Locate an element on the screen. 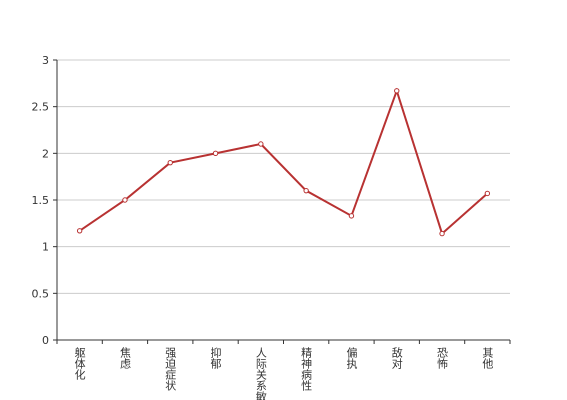 This screenshot has height=400, width=567. x-tick-label: 人际关系敏感 is located at coordinates (260, 373).